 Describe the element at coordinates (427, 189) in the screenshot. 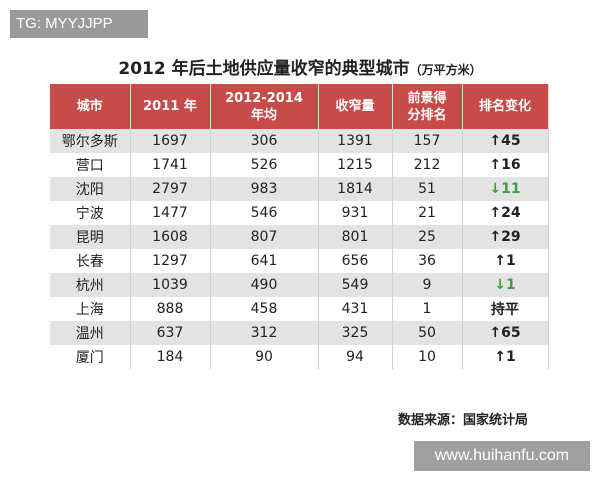

I see `table-cell: 51` at that location.